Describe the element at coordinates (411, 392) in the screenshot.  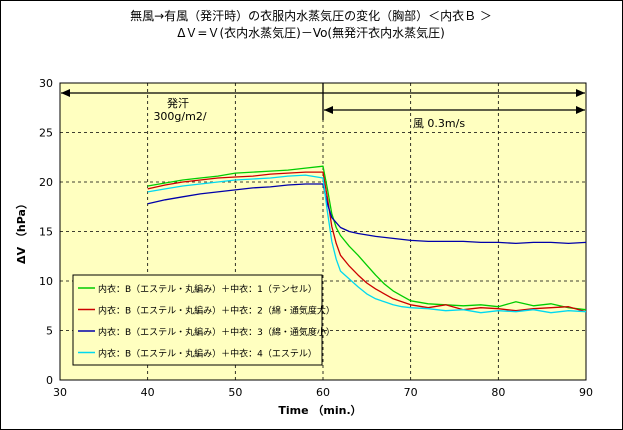
I see `x-tick-label: 70` at that location.